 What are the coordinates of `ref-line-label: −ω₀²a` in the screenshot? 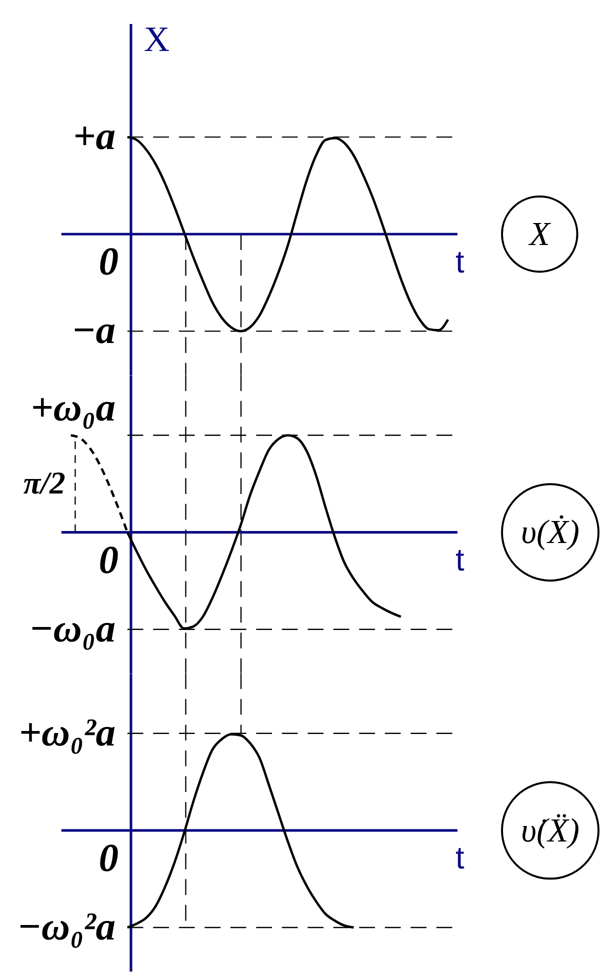 It's located at (66, 926).